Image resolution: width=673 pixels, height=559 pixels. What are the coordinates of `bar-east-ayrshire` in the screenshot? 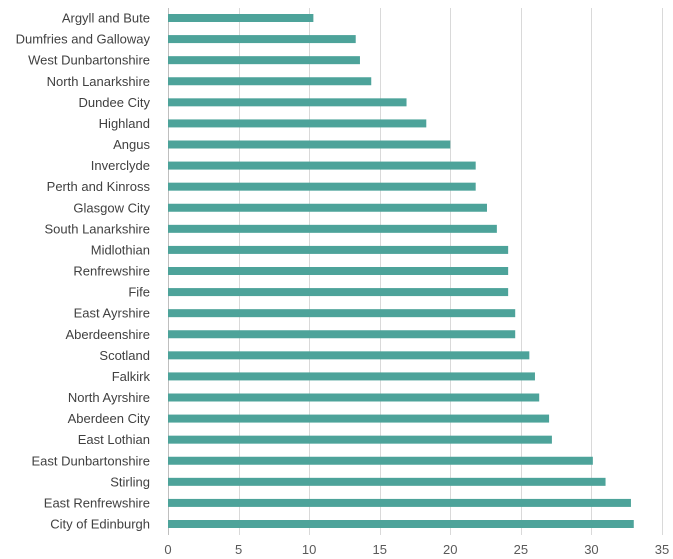 It's located at (342, 313).